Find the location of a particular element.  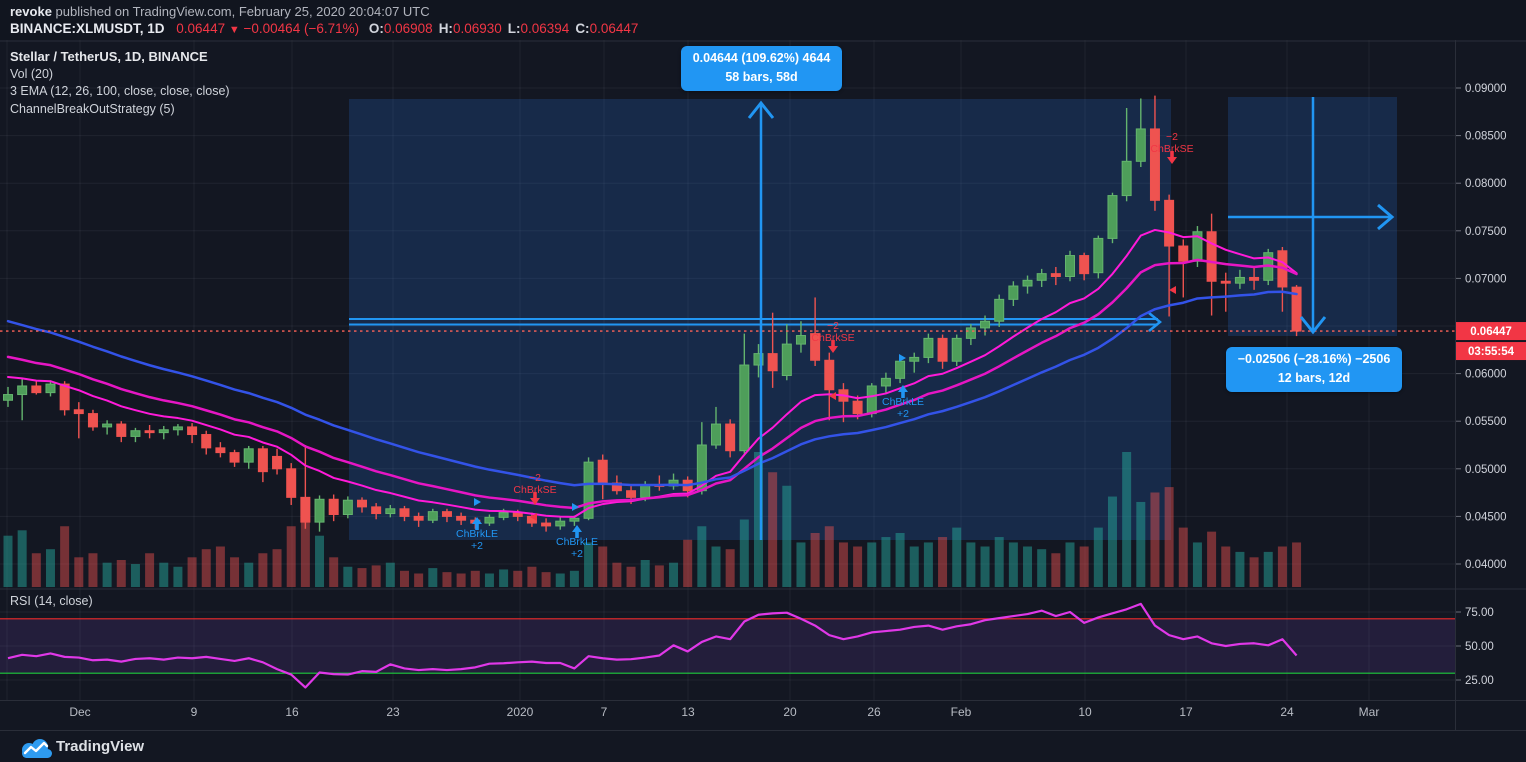

last-price: 0.06447 is located at coordinates (201, 28).